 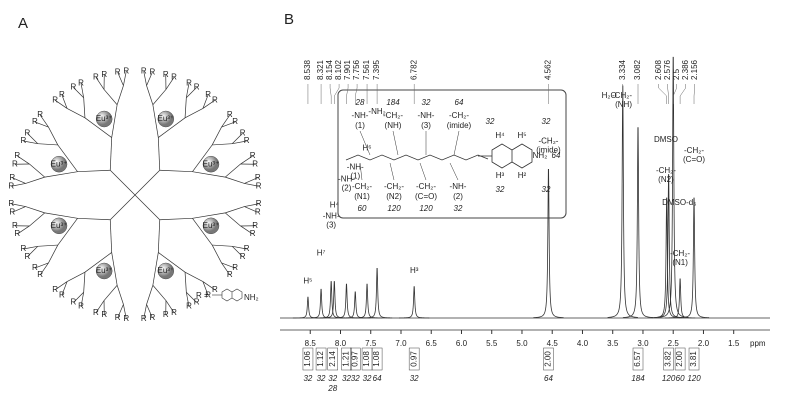 I want to click on peak-annotation: -NH₂, so click(x=376, y=111).